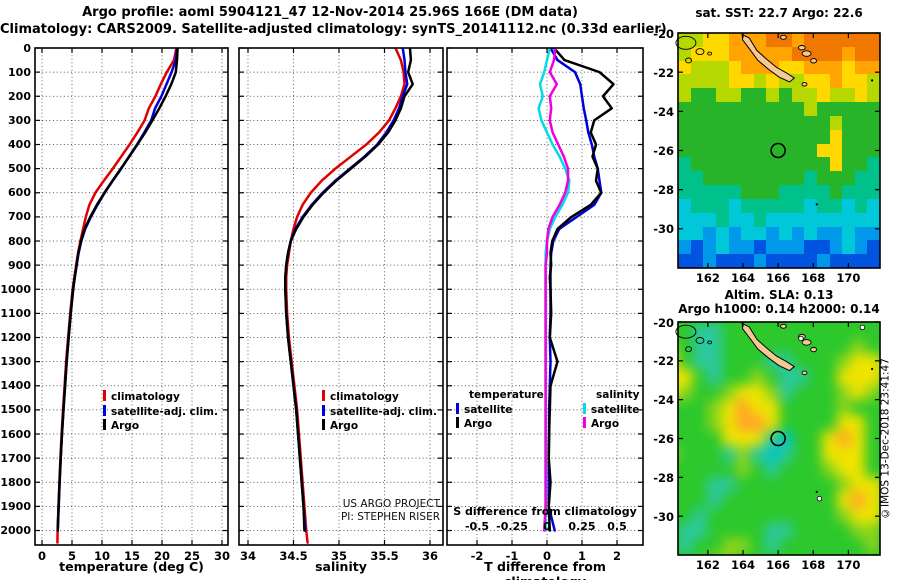  What do you see at coordinates (160, 426) in the screenshot?
I see `legend-row: Argo` at bounding box center [160, 426].